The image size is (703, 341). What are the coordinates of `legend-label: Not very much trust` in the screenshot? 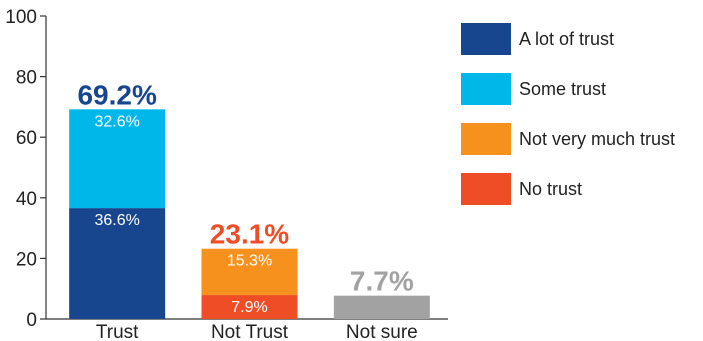 It's located at (597, 139).